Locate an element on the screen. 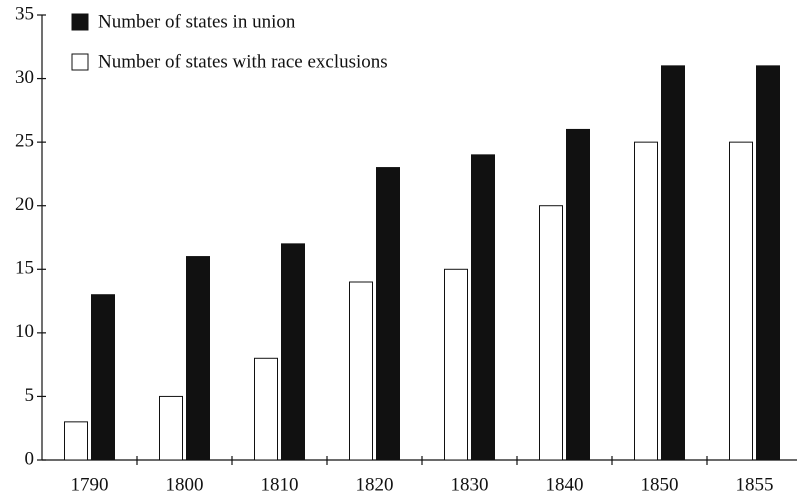 The height and width of the screenshot is (497, 799). legend-label: Number of states with race exclusions is located at coordinates (243, 61).